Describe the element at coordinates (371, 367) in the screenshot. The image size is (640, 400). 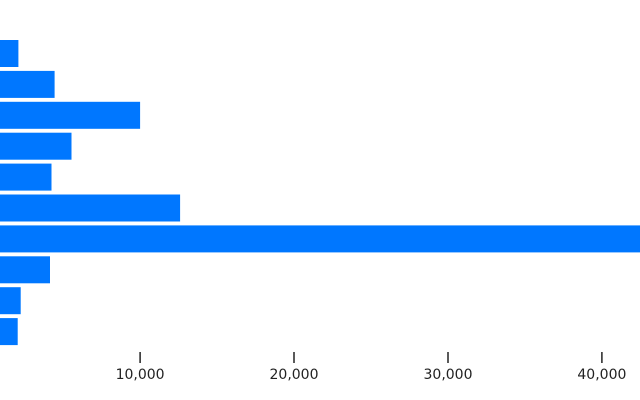
I see `x-axis: 10,000 20,000 30,000 40,000` at that location.